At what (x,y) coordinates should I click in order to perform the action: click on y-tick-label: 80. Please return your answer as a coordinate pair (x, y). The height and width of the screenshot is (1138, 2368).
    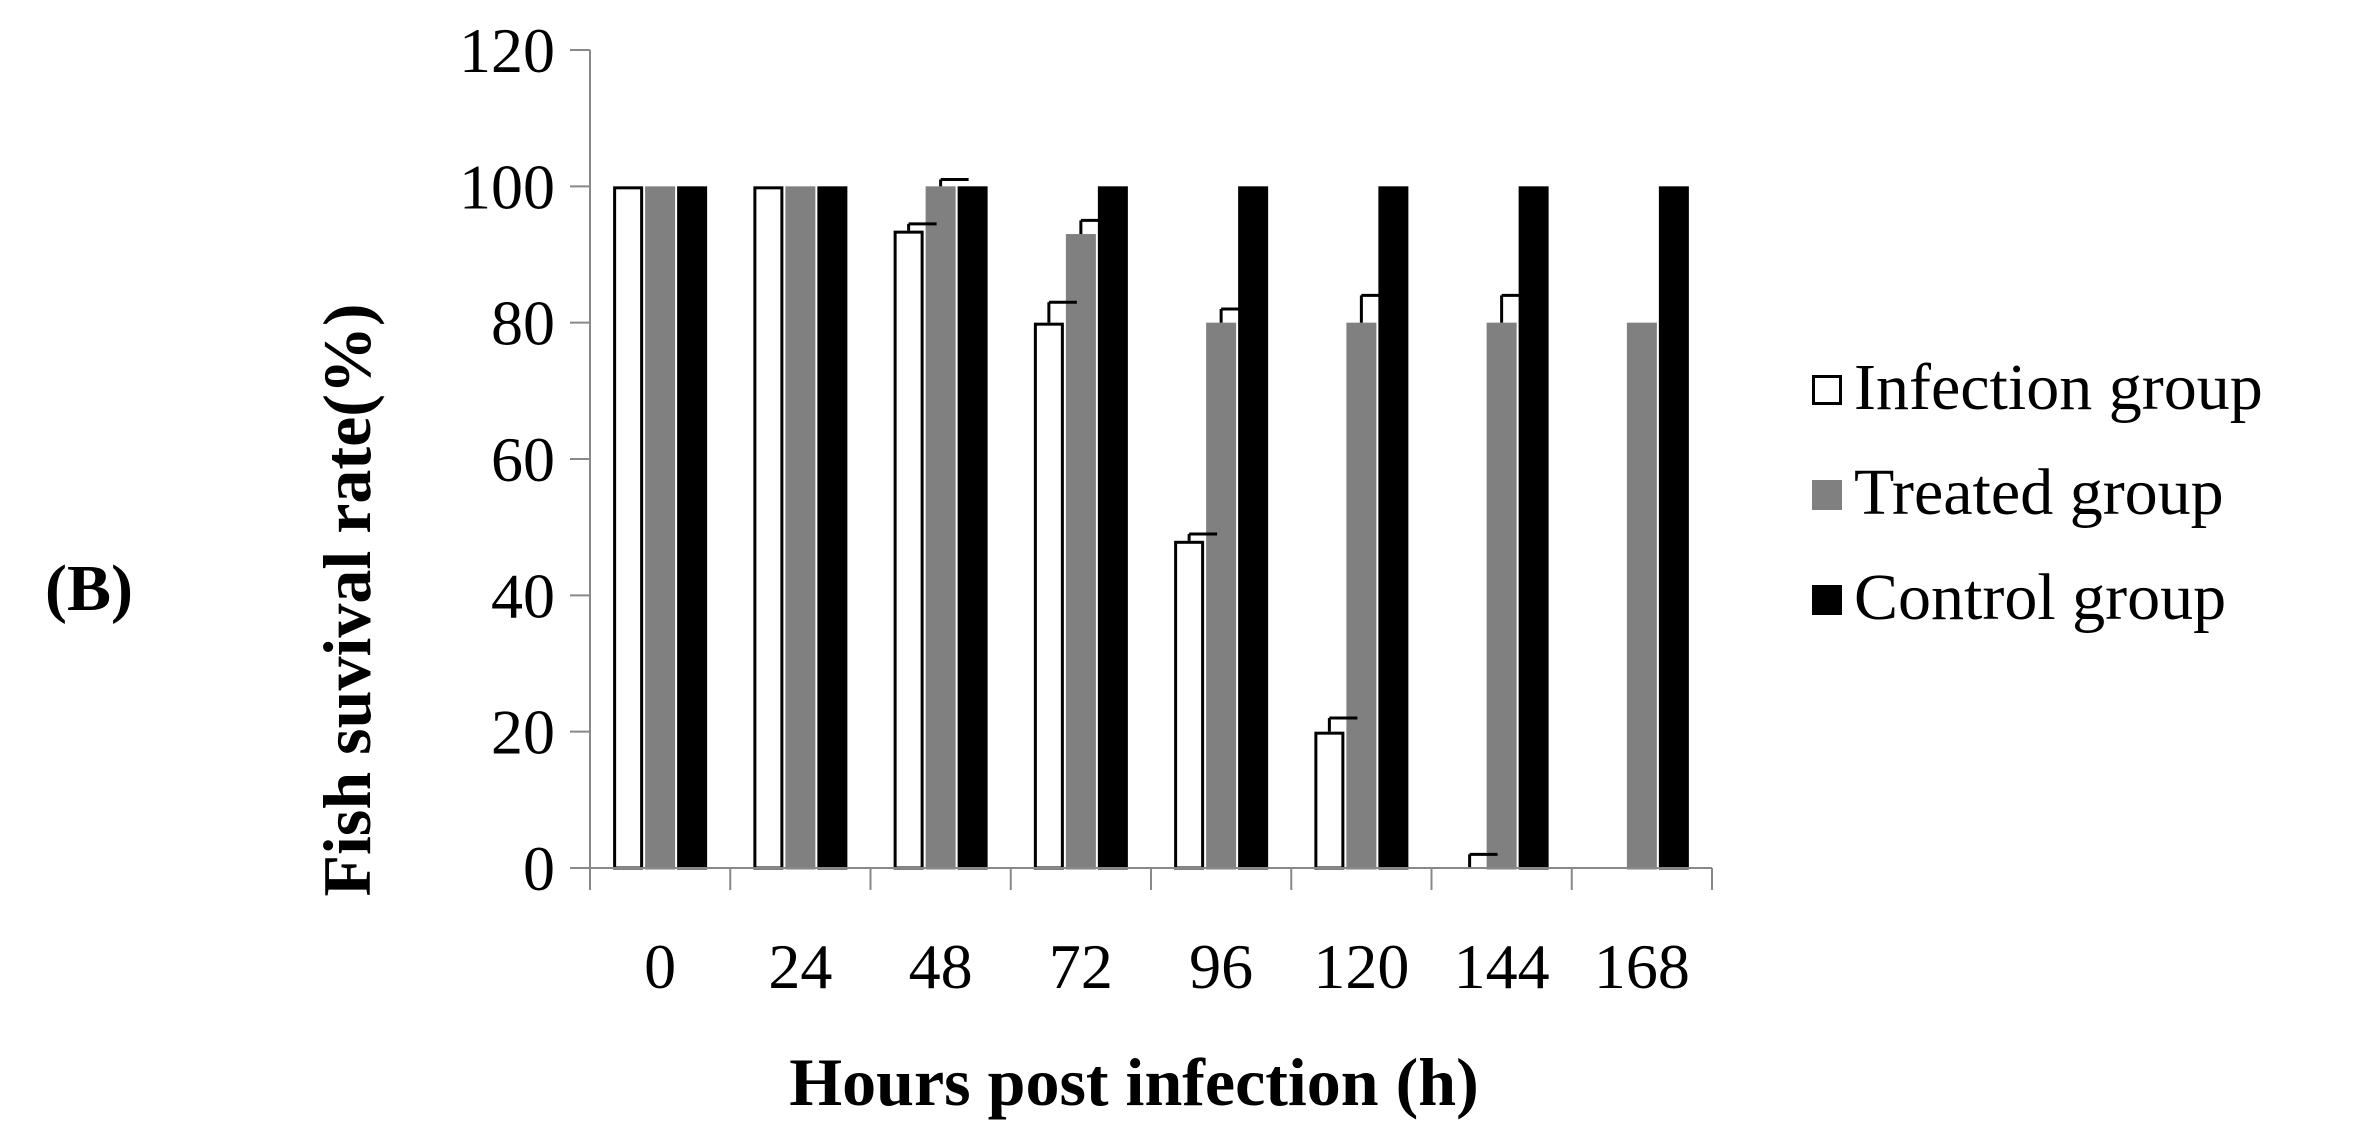
    Looking at the image, I should click on (523, 323).